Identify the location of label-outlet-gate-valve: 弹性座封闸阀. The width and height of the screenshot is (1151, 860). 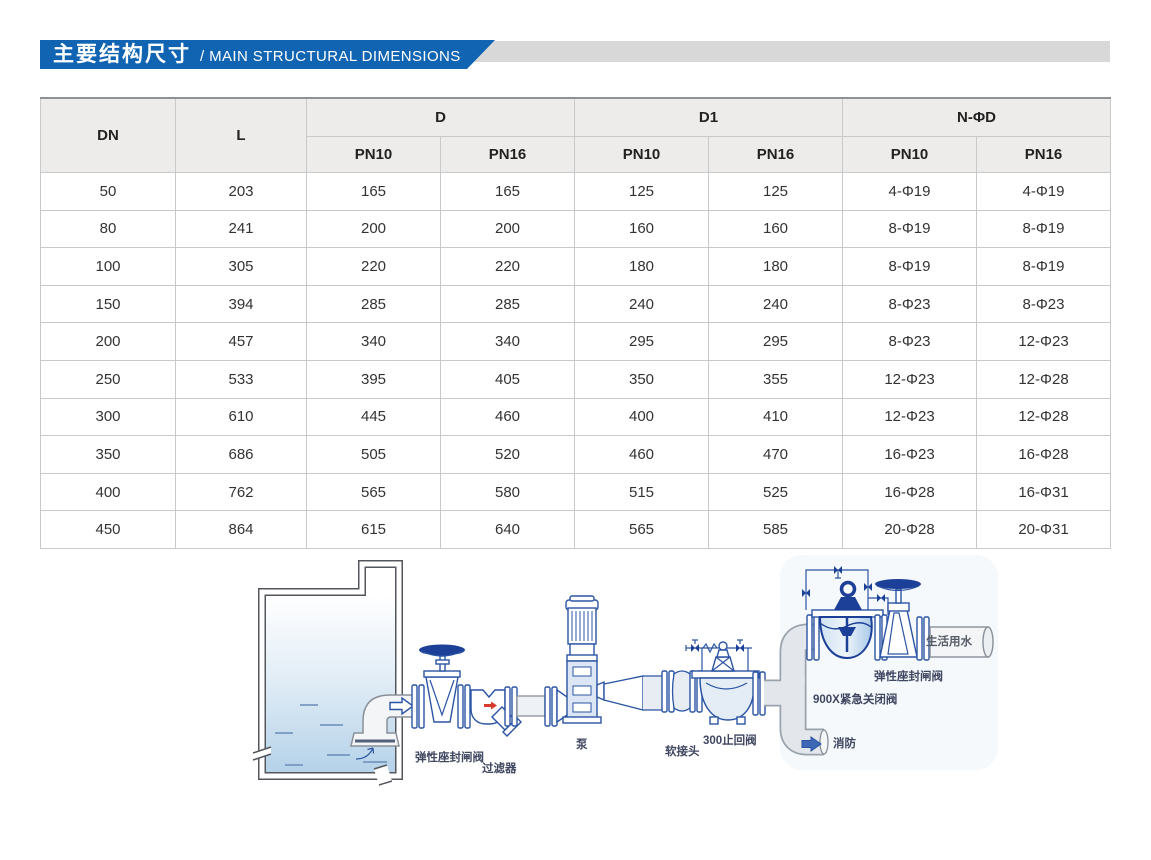
(908, 676).